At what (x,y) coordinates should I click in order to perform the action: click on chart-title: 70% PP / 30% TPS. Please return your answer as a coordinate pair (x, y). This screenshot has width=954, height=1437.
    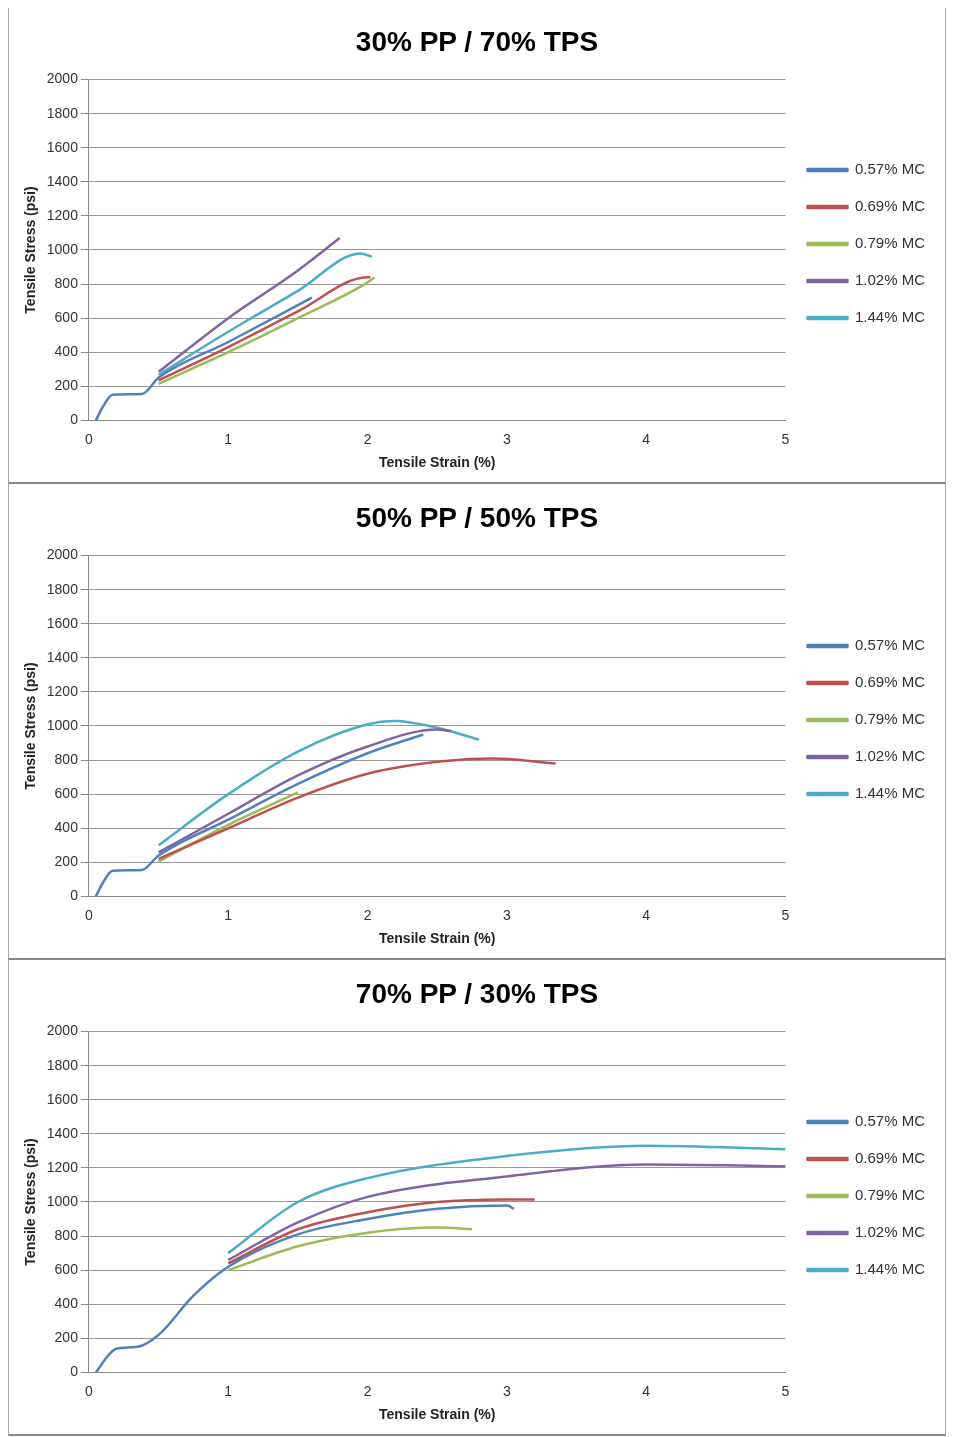
    Looking at the image, I should click on (477, 993).